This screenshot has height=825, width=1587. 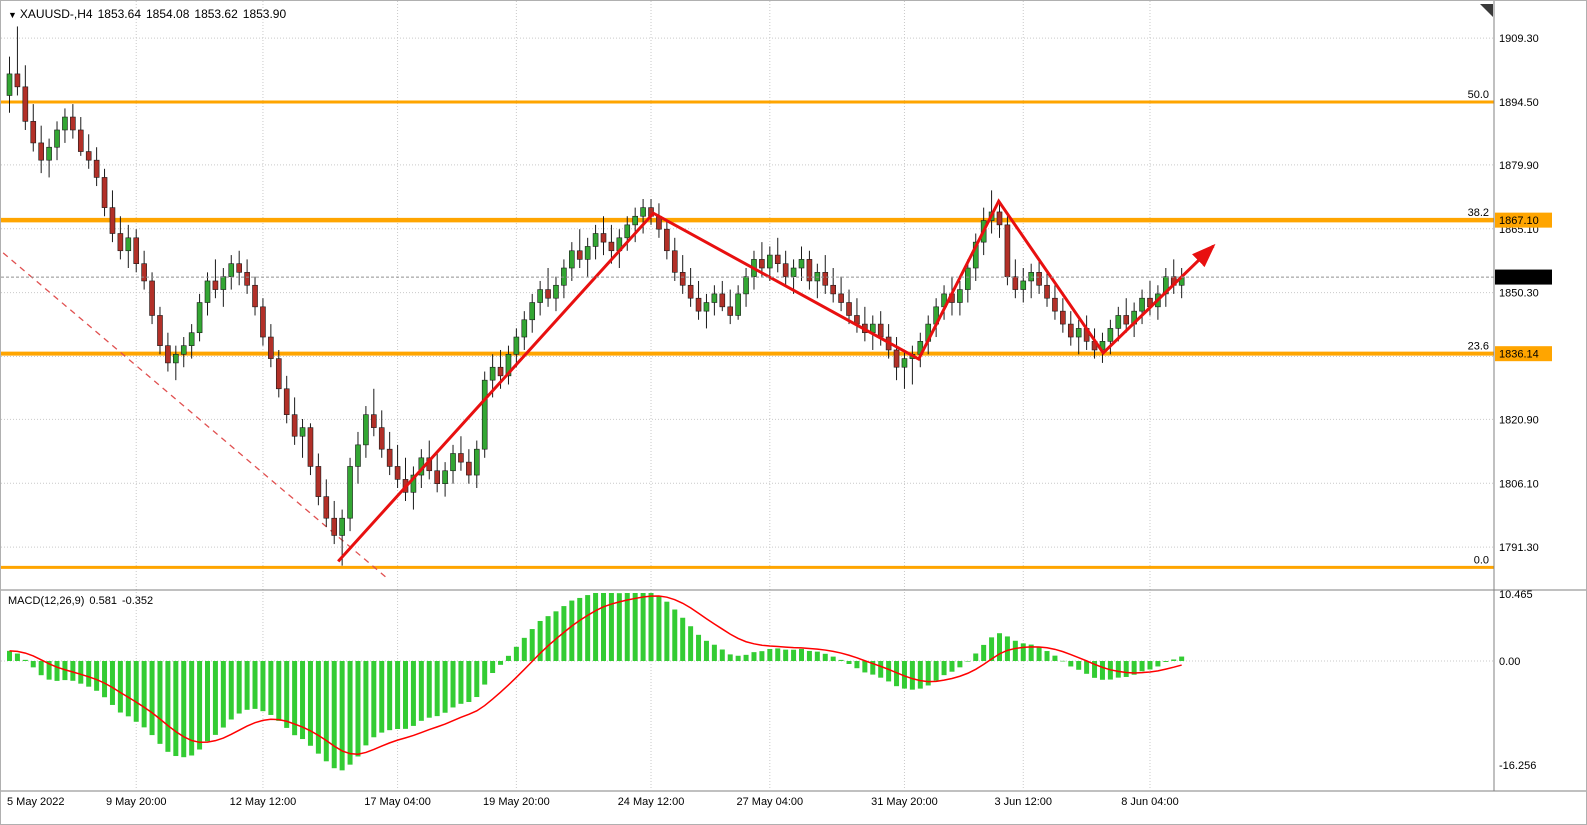 I want to click on time-tick-label: 9 May 20:00, so click(x=136, y=802).